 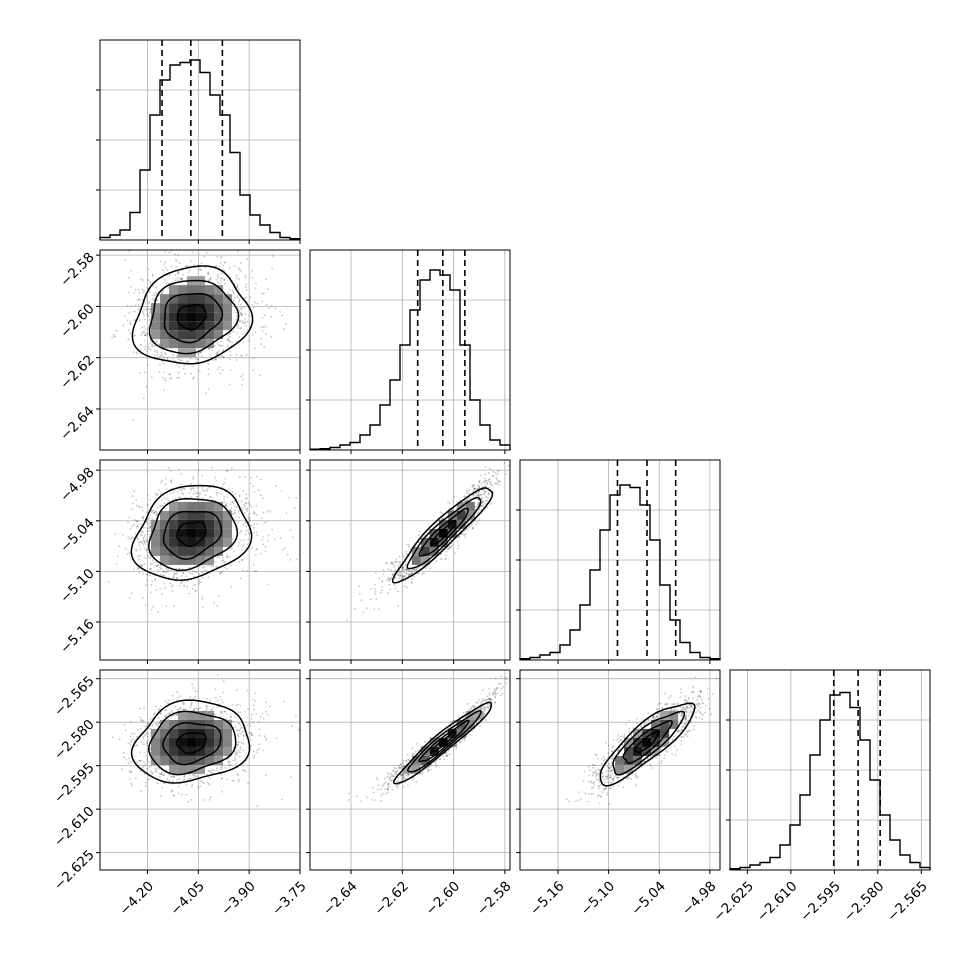 I want to click on x-tick-label: −3.90, so click(x=238, y=898).